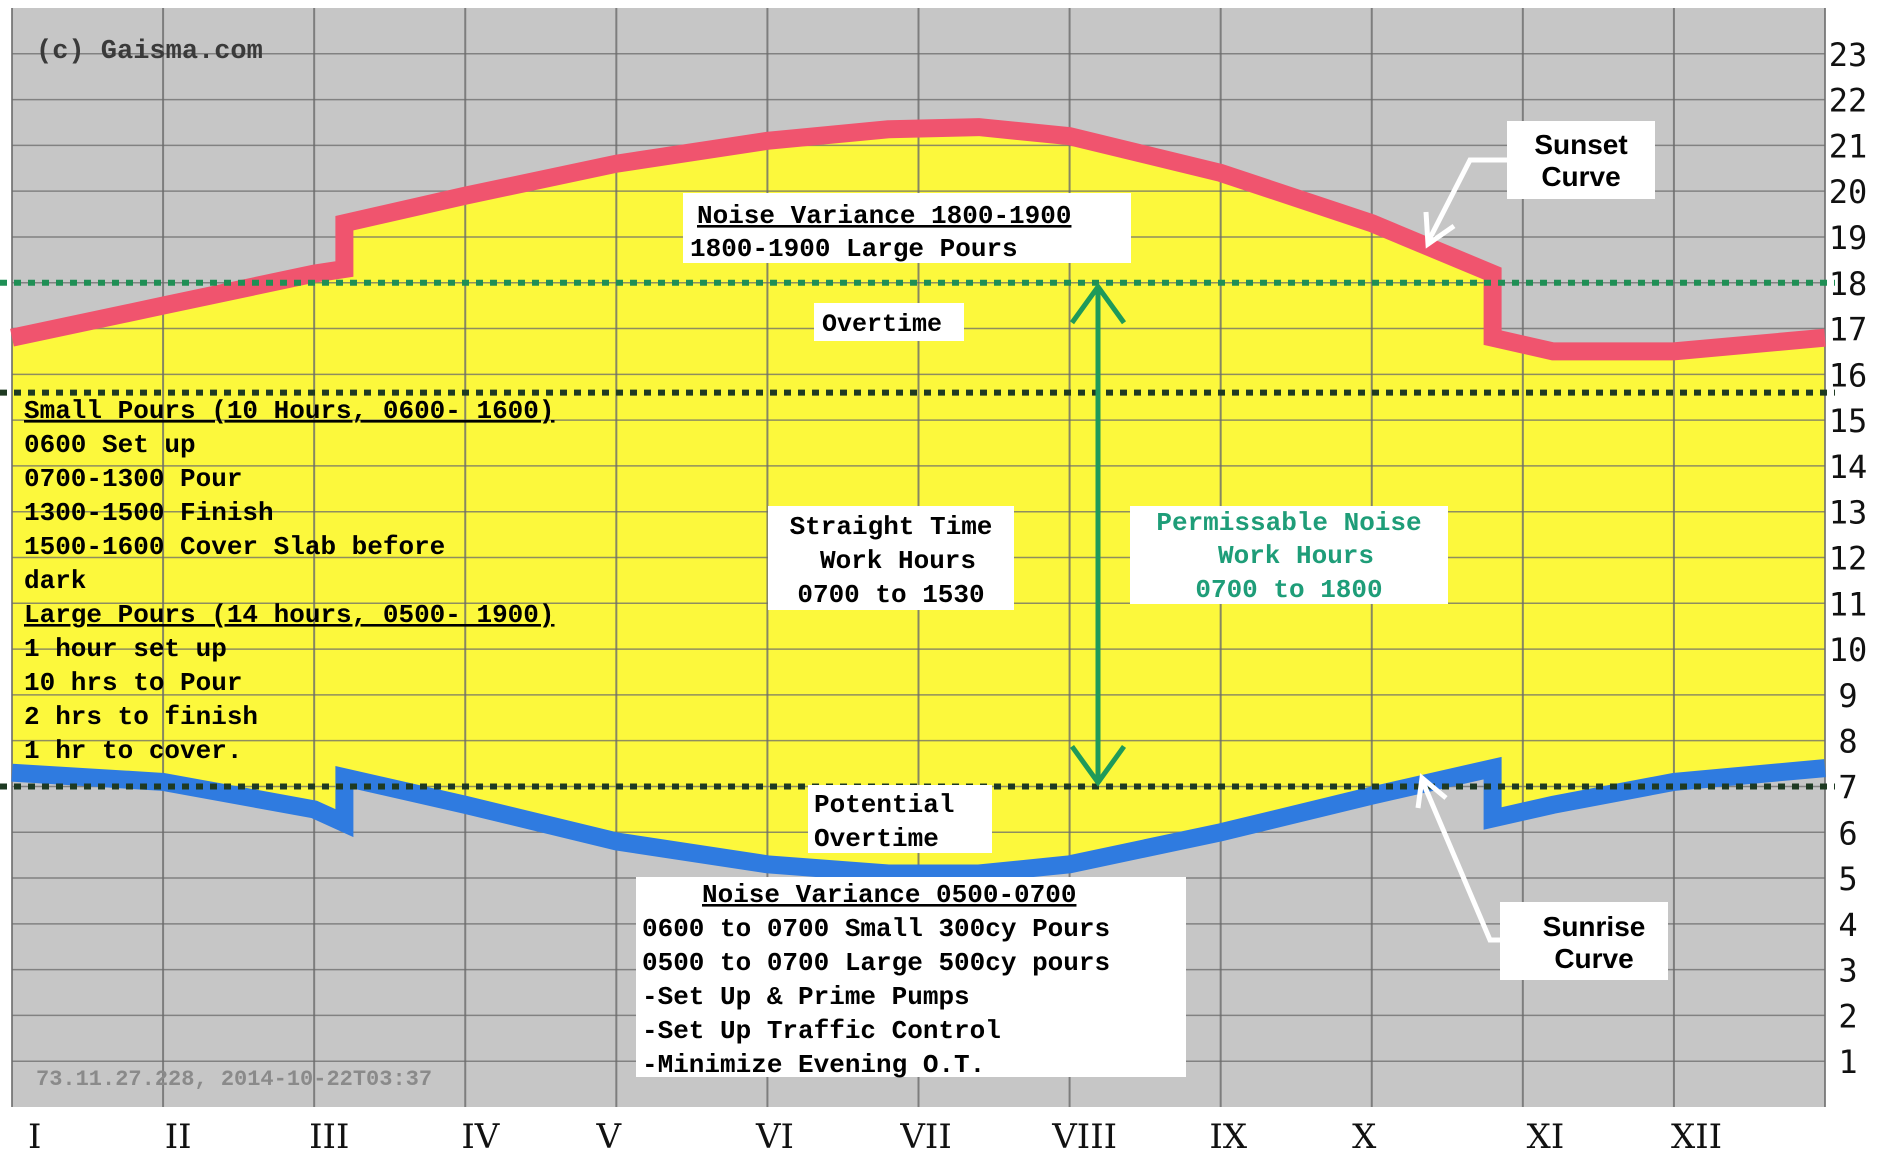 The image size is (1887, 1152). I want to click on overtime-box: Overtime, so click(889, 322).